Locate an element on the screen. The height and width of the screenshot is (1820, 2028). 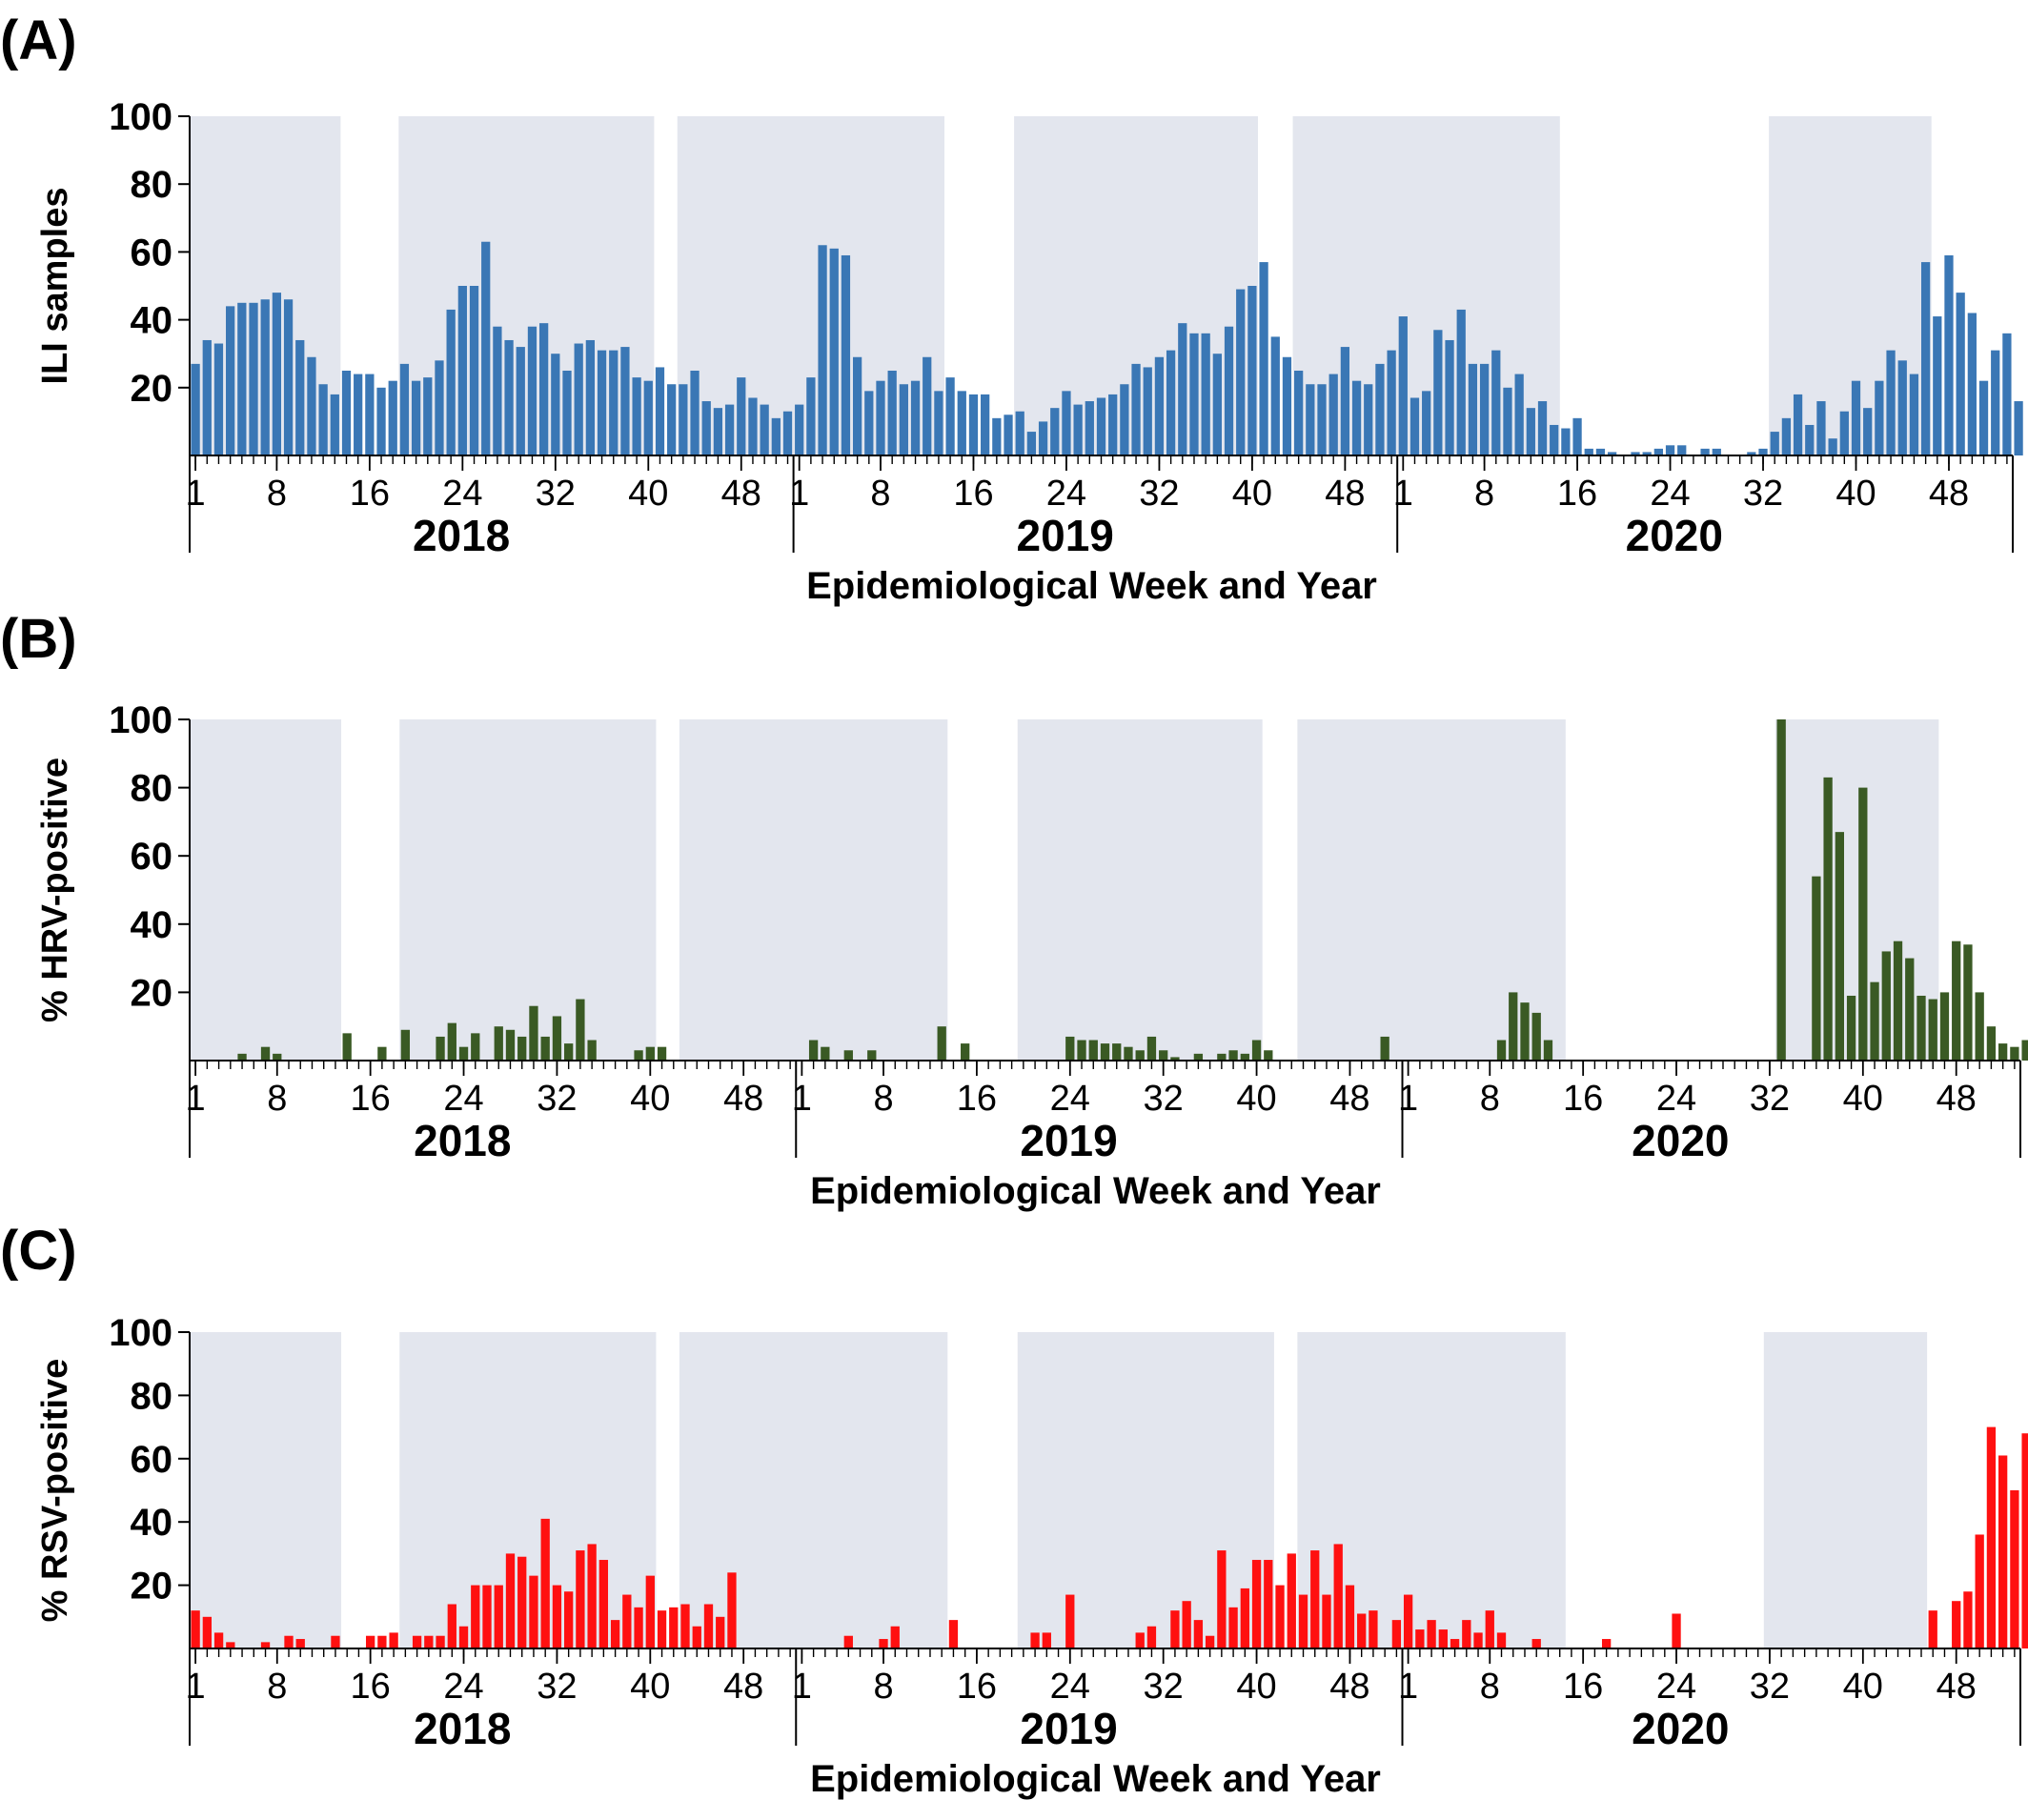
x-tick-label: 32 is located at coordinates (1164, 1099).